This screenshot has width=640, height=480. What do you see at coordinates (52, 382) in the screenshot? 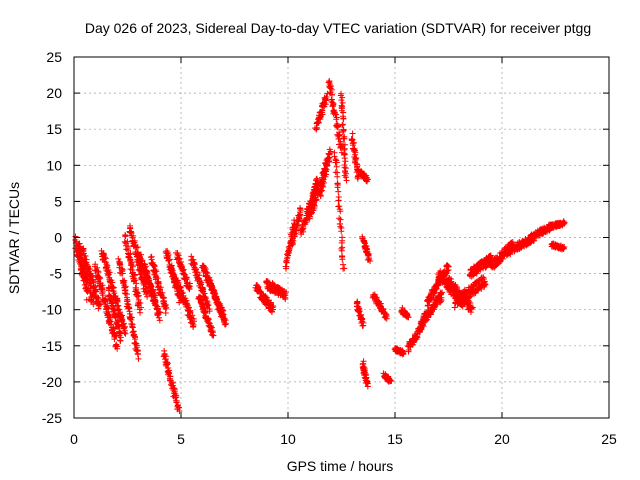
I see `y-tick-label: -20` at bounding box center [52, 382].